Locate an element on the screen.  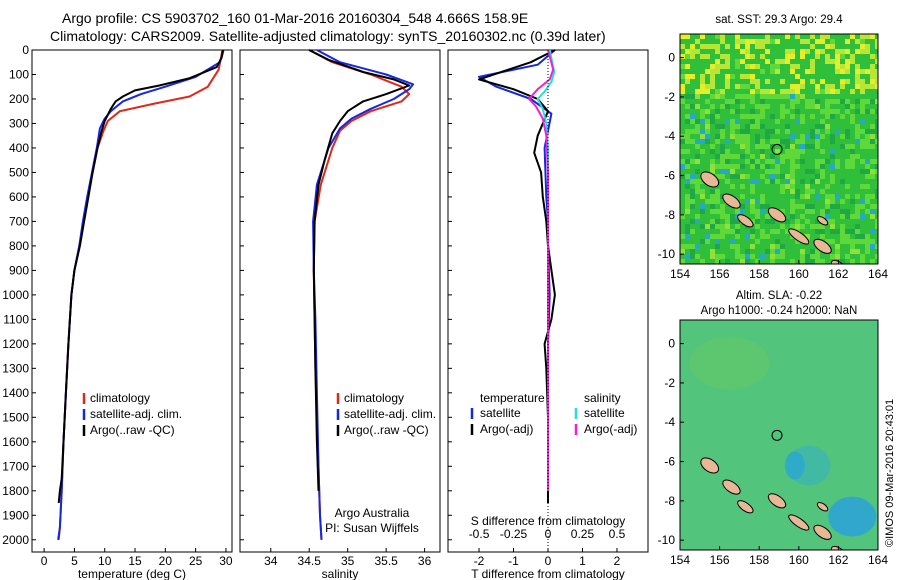
map-sst_map-ytick-label-0: 0 is located at coordinates (671, 58).